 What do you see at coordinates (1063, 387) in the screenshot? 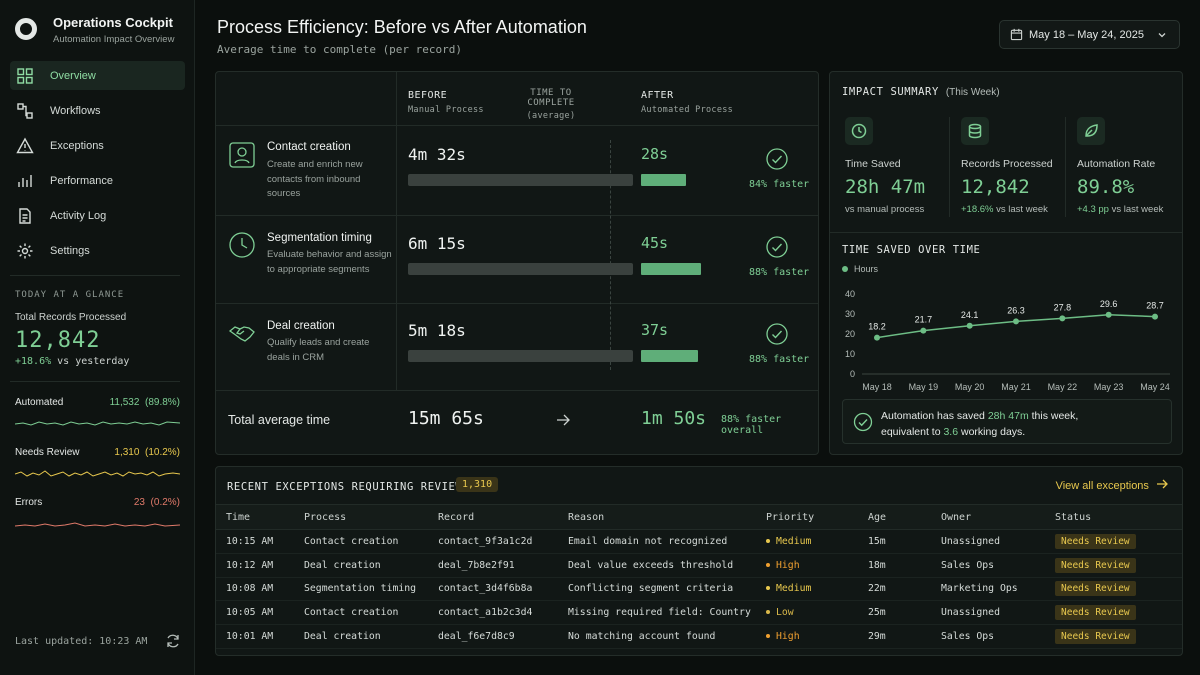
I see `x-tick-label: May 22` at bounding box center [1063, 387].